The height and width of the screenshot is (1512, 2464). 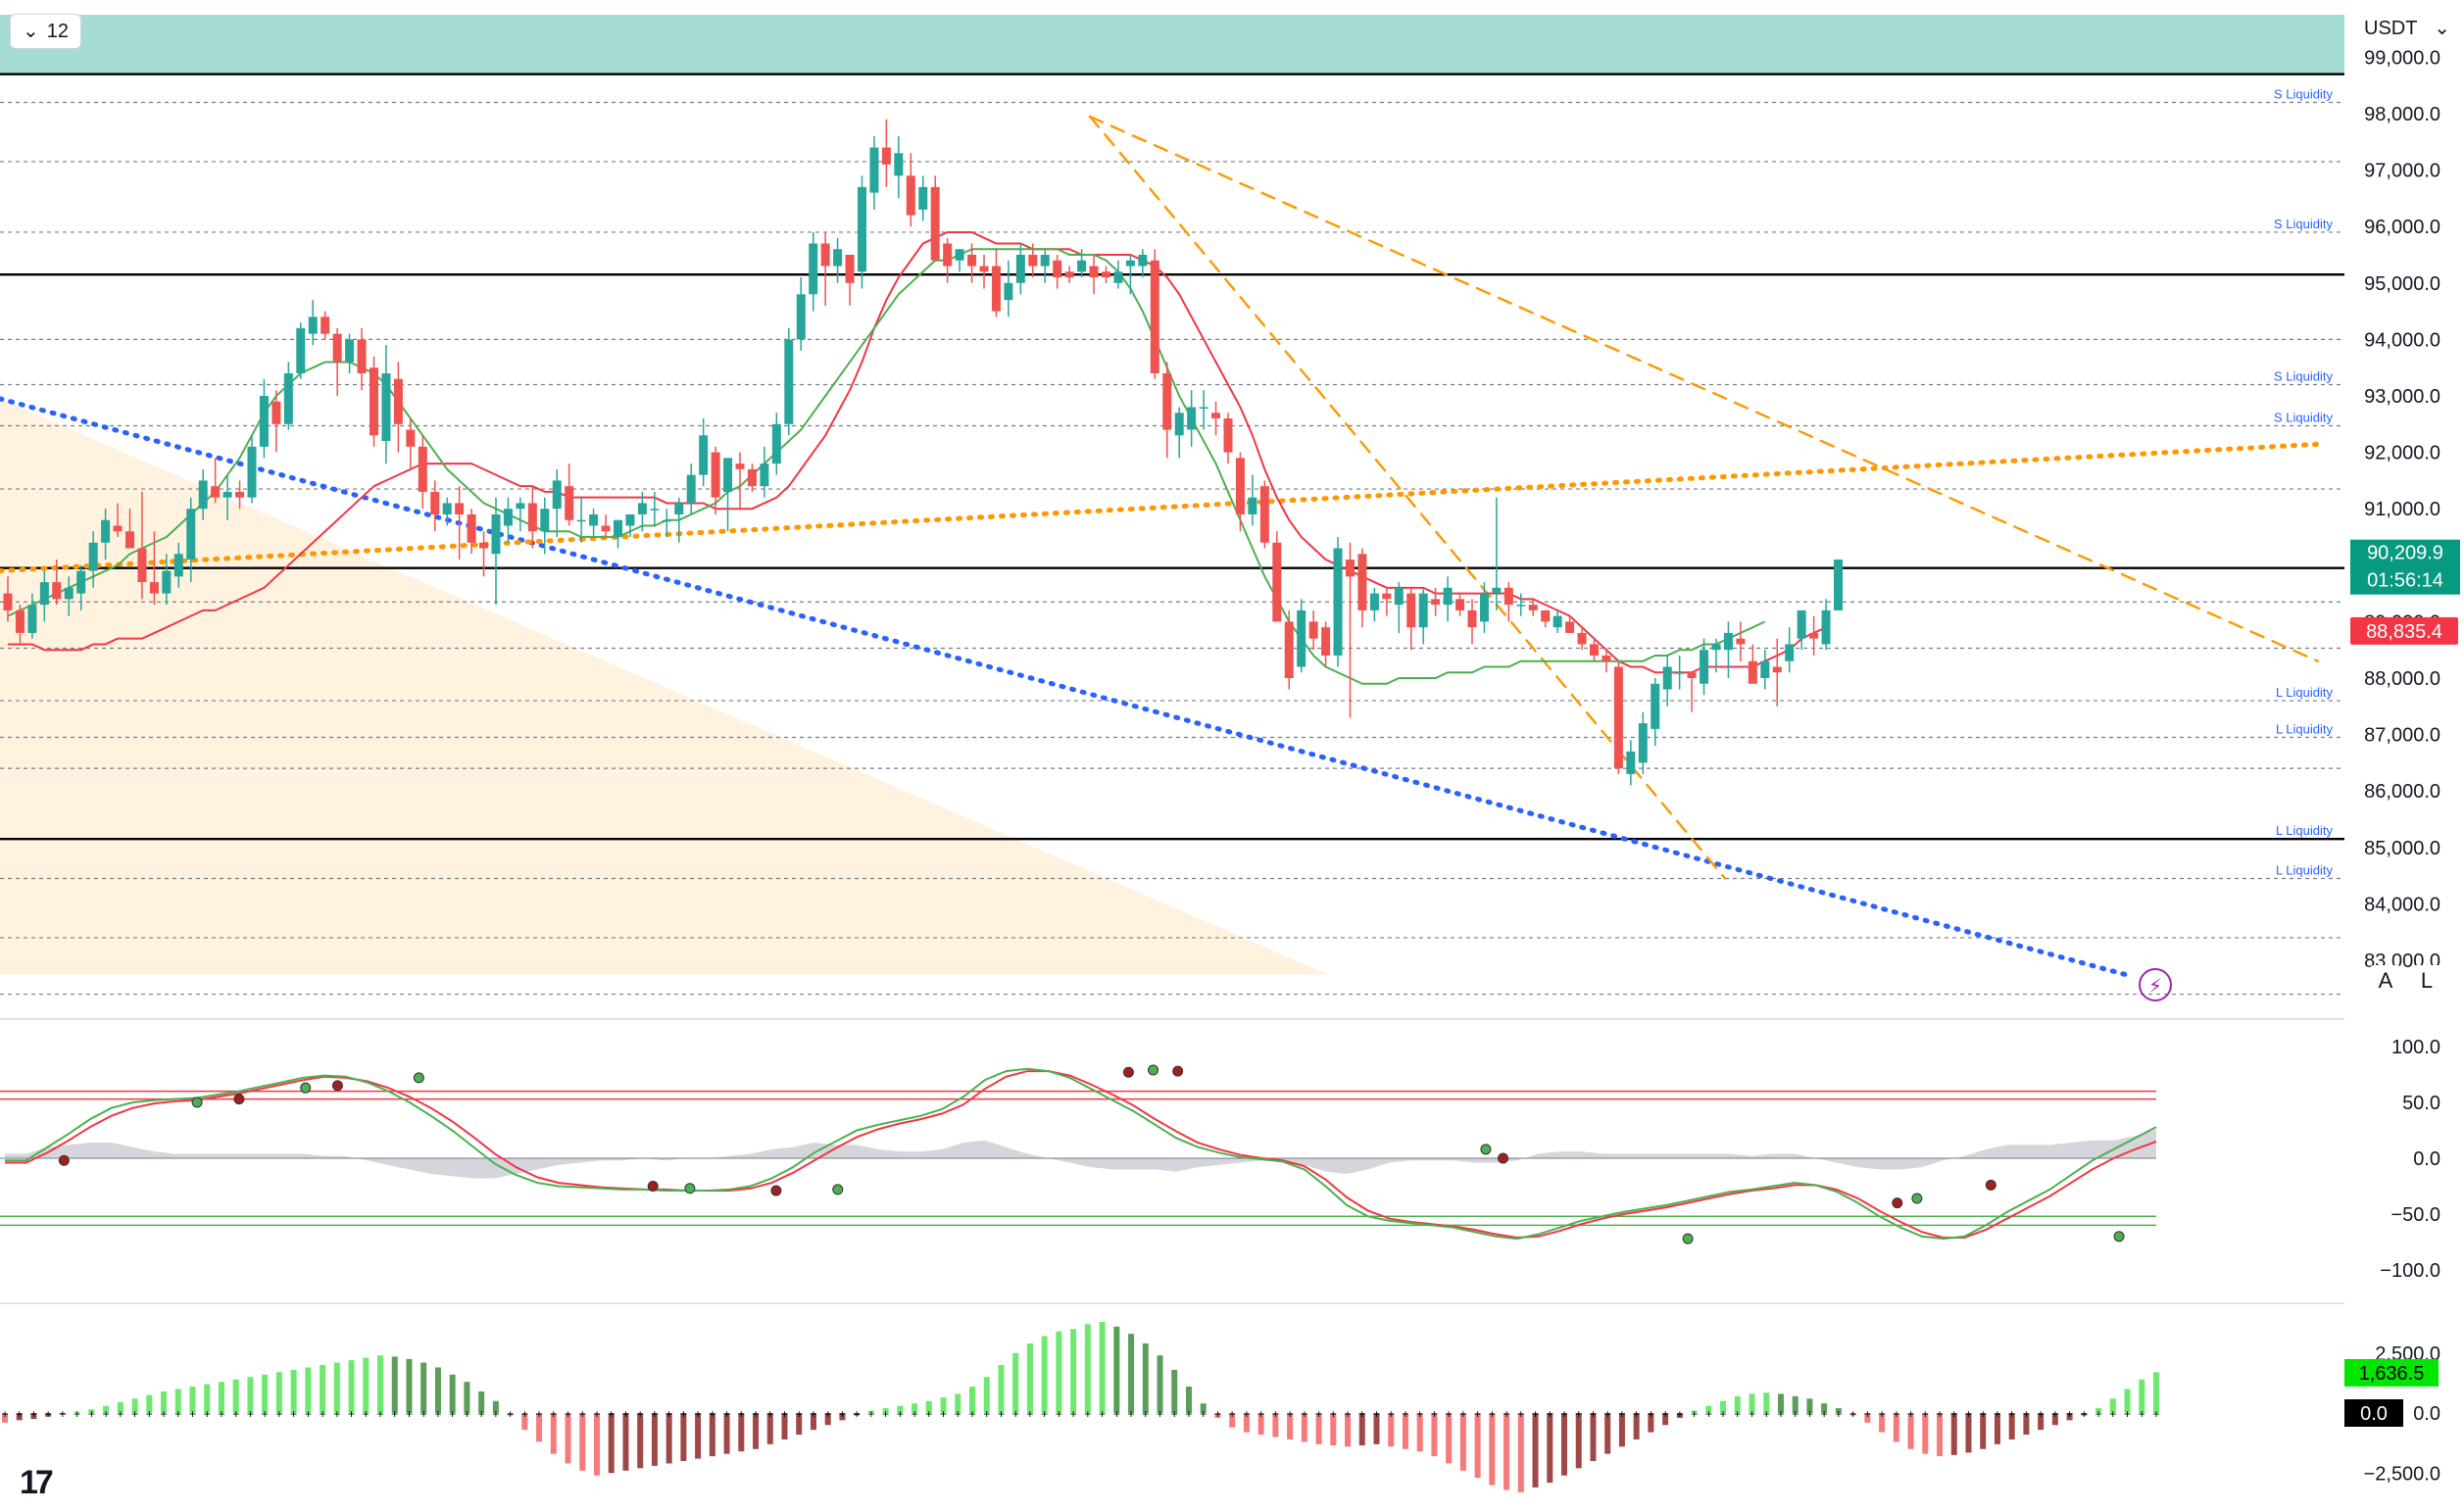 I want to click on lightning-icon: ⚡, so click(x=2156, y=984).